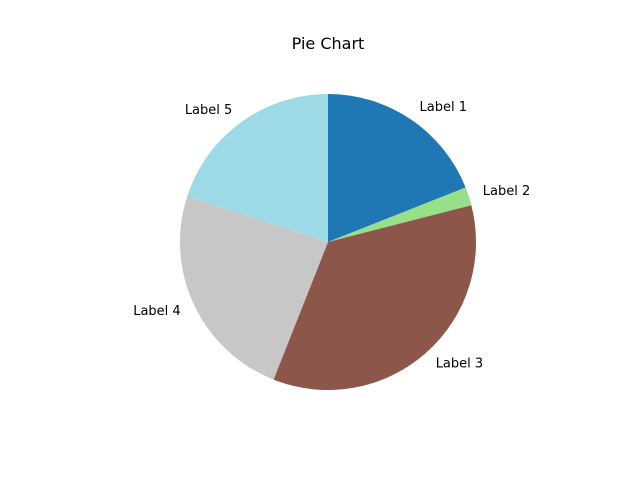  What do you see at coordinates (459, 364) in the screenshot?
I see `pie-label-3: Label 3` at bounding box center [459, 364].